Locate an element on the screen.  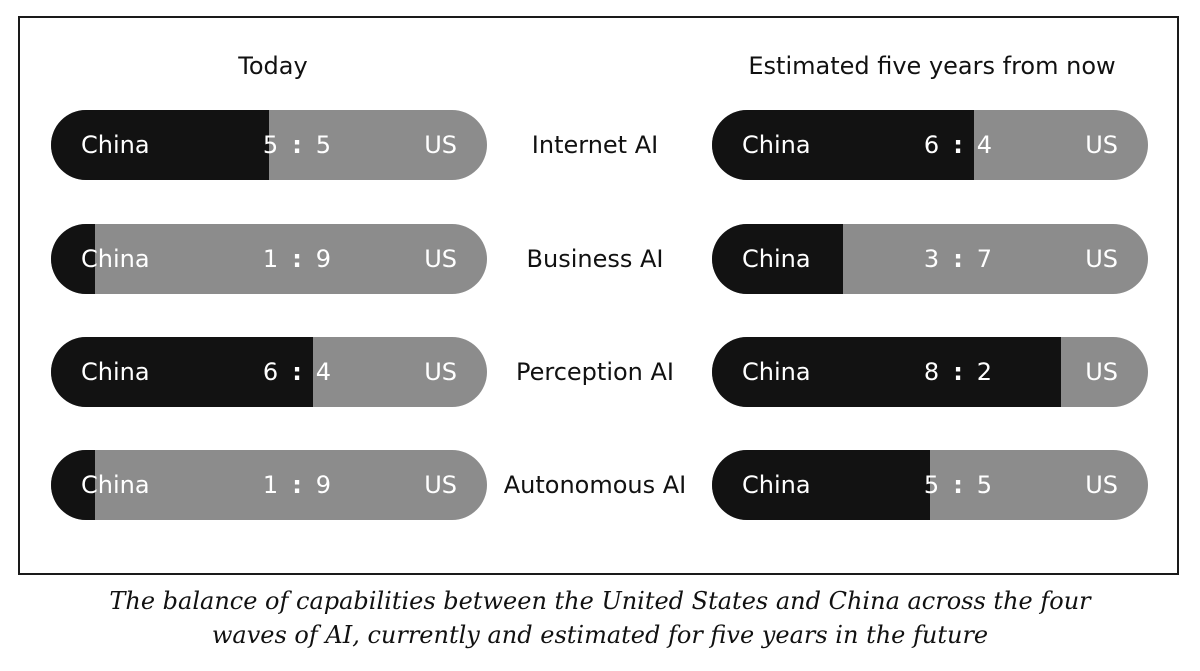
today-china-value-0: 5 is located at coordinates (270, 145).